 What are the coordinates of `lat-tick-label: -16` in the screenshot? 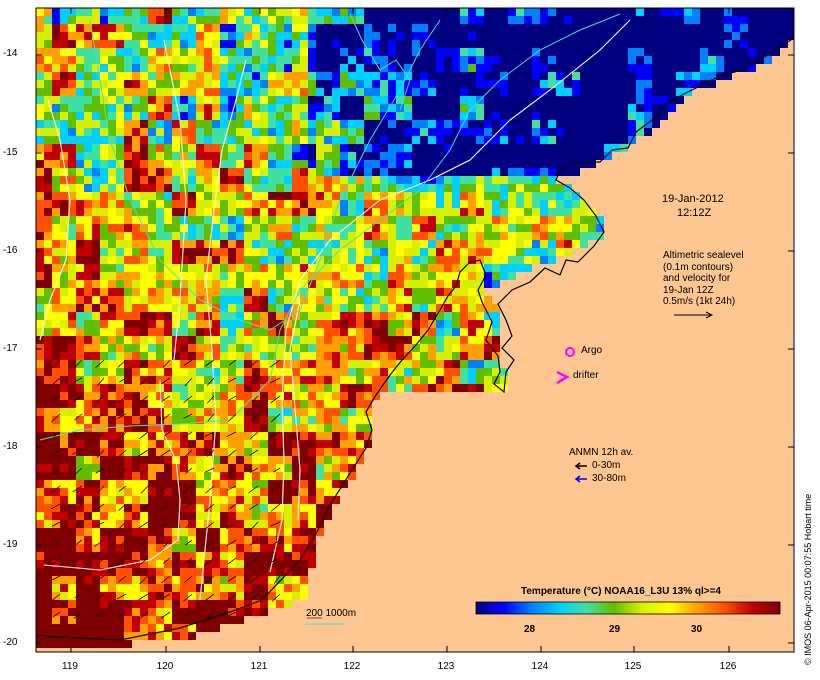 It's located at (10, 250).